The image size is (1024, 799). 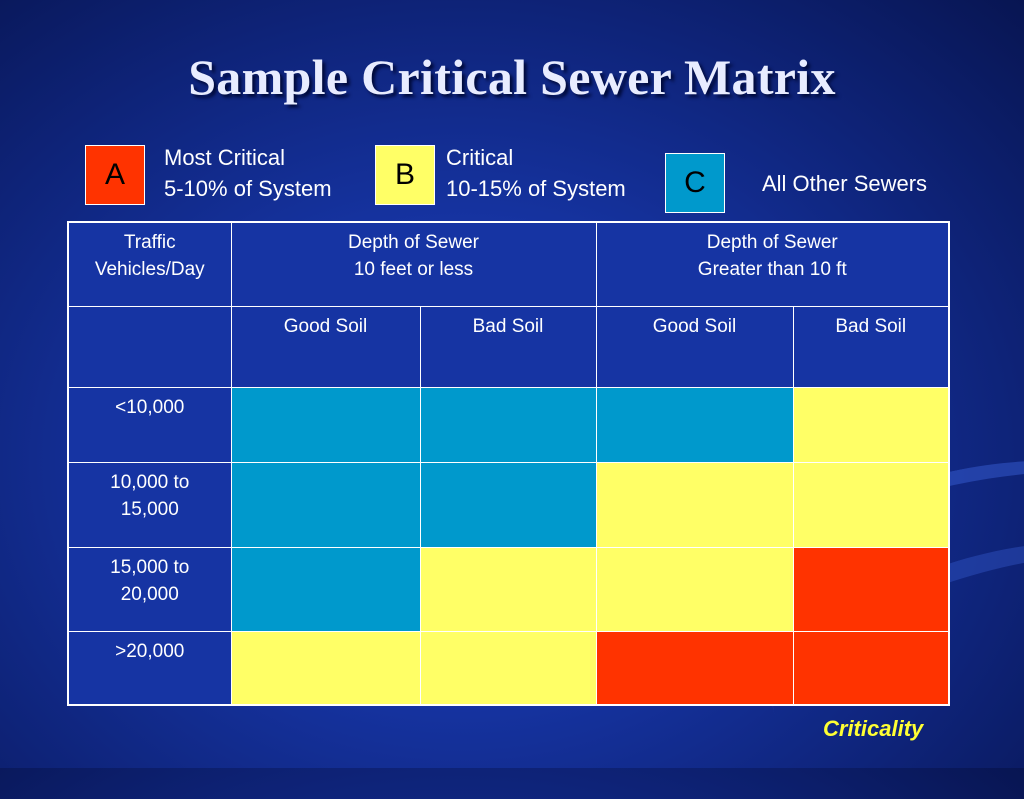 I want to click on table-row: 10,000 to 15,000, so click(x=508, y=504).